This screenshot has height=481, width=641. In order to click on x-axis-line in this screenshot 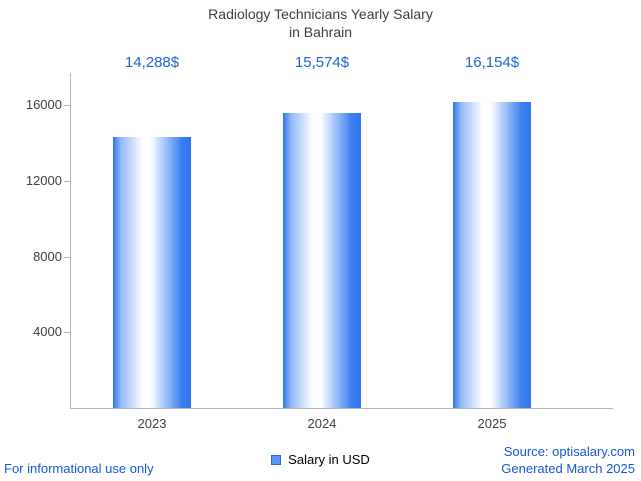, I will do `click(341, 408)`.